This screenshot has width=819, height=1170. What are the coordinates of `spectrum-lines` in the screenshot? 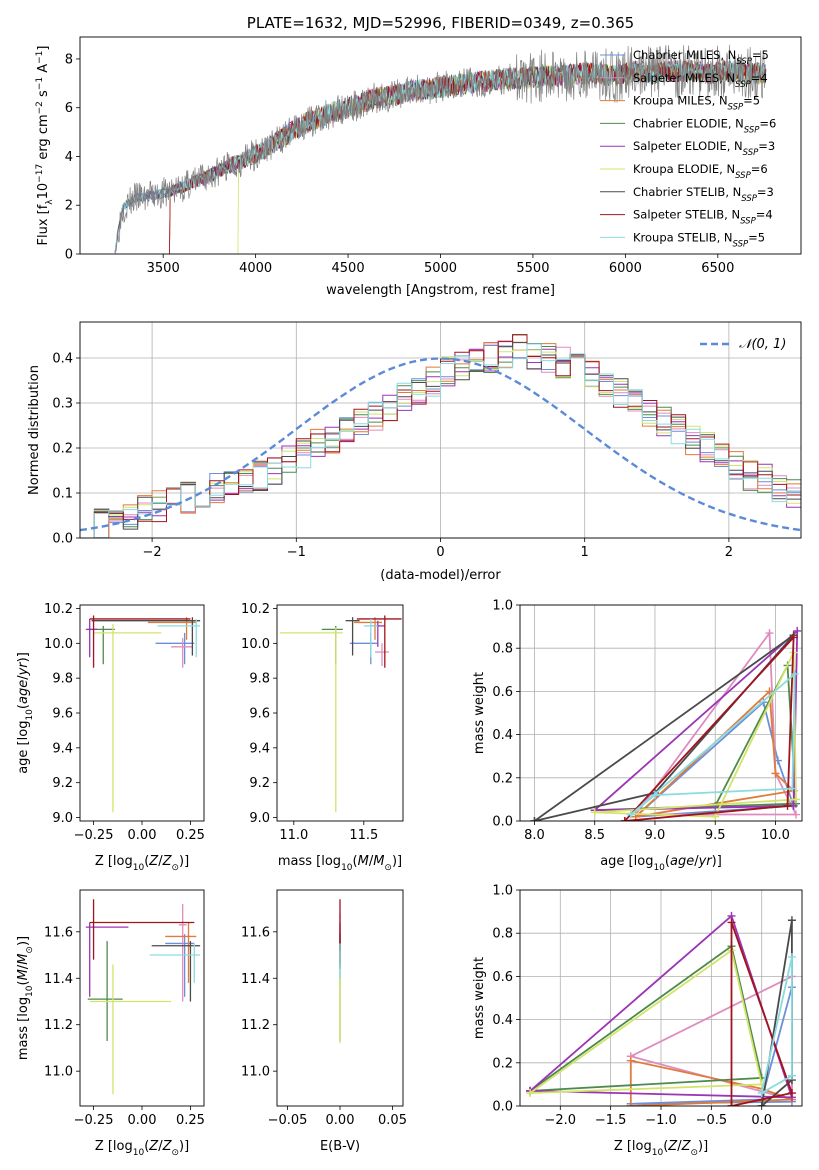 It's located at (440, 149).